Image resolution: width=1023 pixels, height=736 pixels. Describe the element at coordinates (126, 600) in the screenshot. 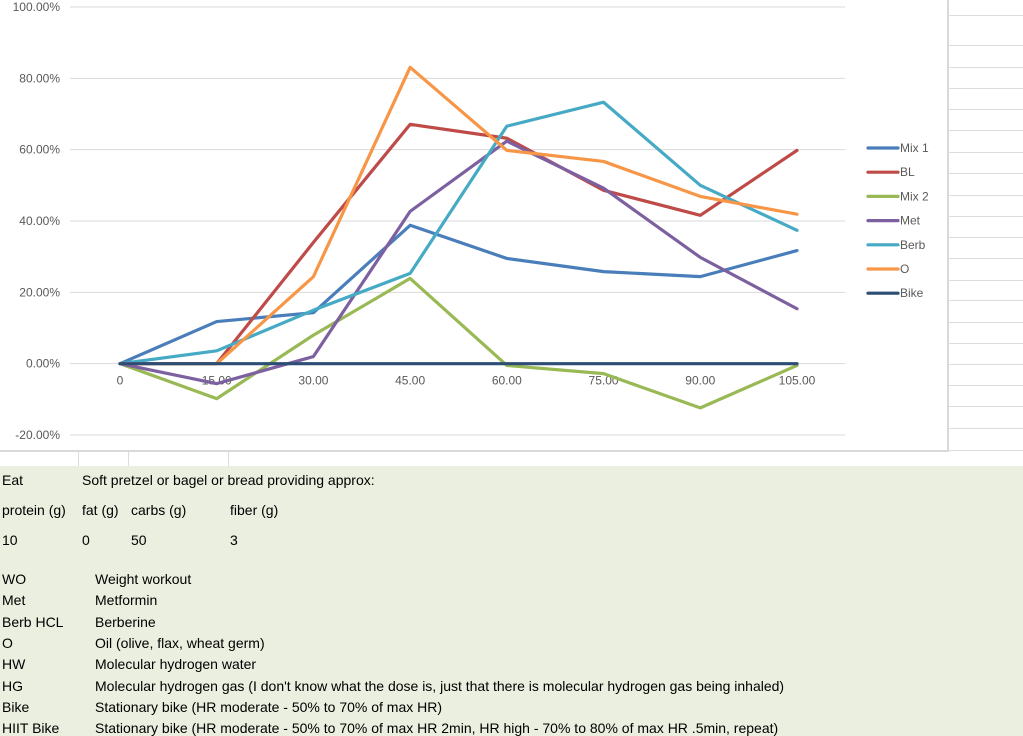

I see `glossary-meaning: Metformin` at that location.